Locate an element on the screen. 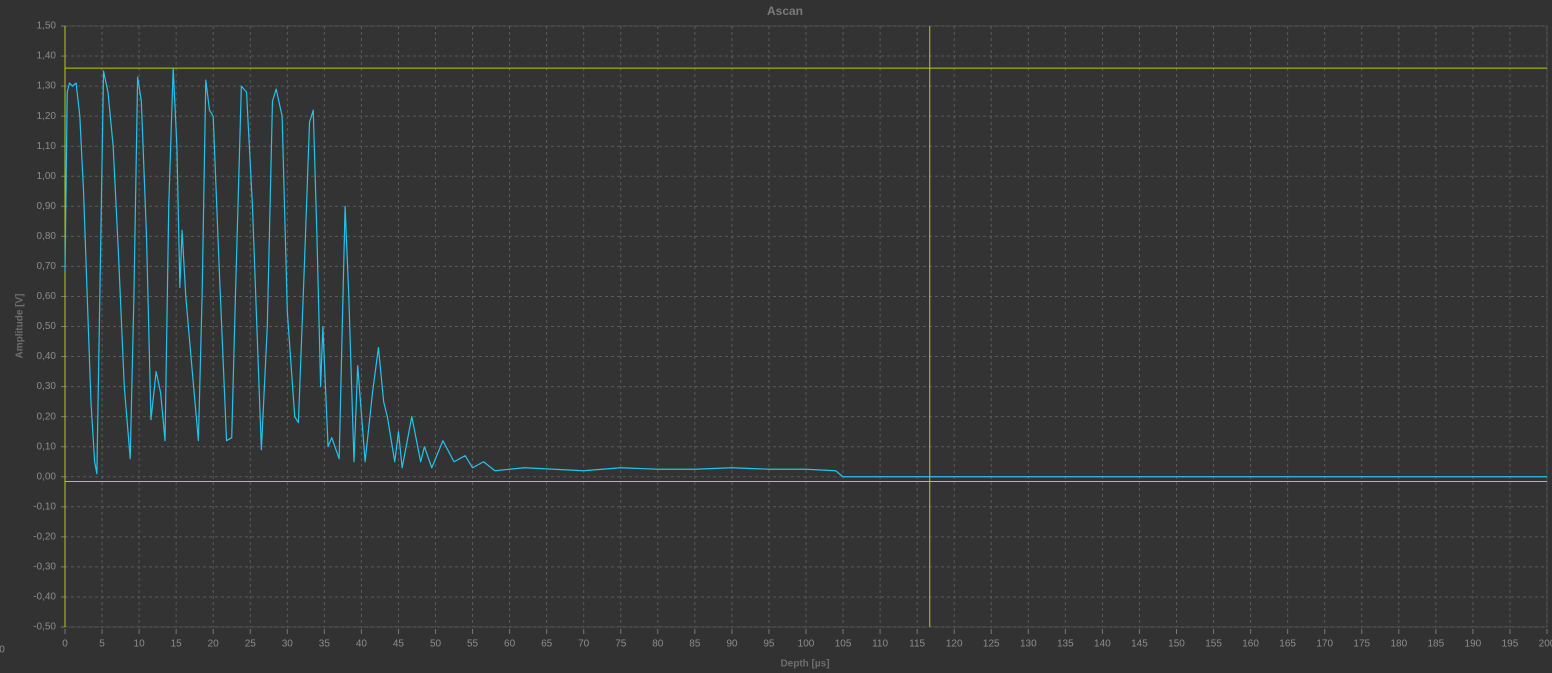 The height and width of the screenshot is (673, 1552). x-tick-label: 195 is located at coordinates (1510, 644).